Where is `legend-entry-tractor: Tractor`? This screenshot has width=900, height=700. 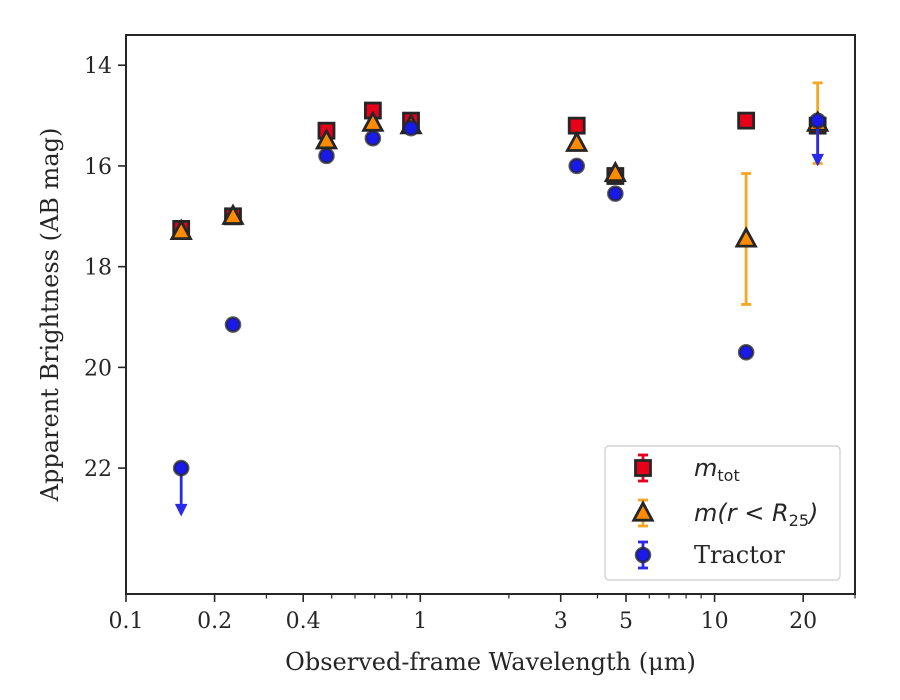 legend-entry-tractor: Tractor is located at coordinates (709, 555).